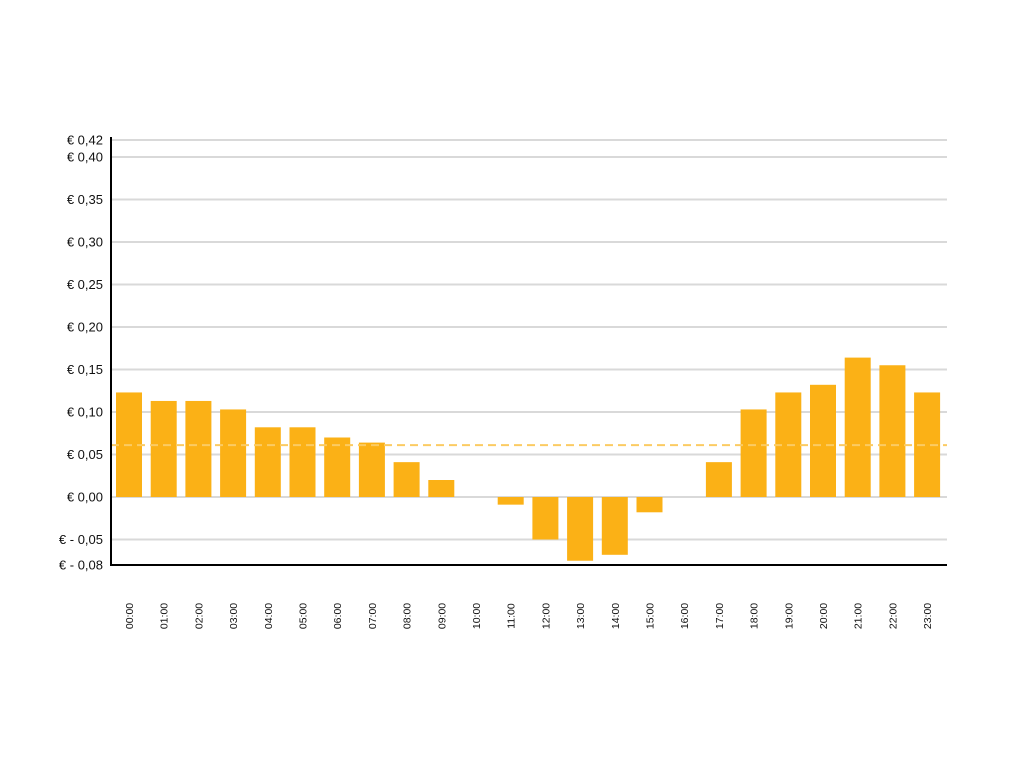  What do you see at coordinates (85, 284) in the screenshot?
I see `y-tick-label: € 0,25` at bounding box center [85, 284].